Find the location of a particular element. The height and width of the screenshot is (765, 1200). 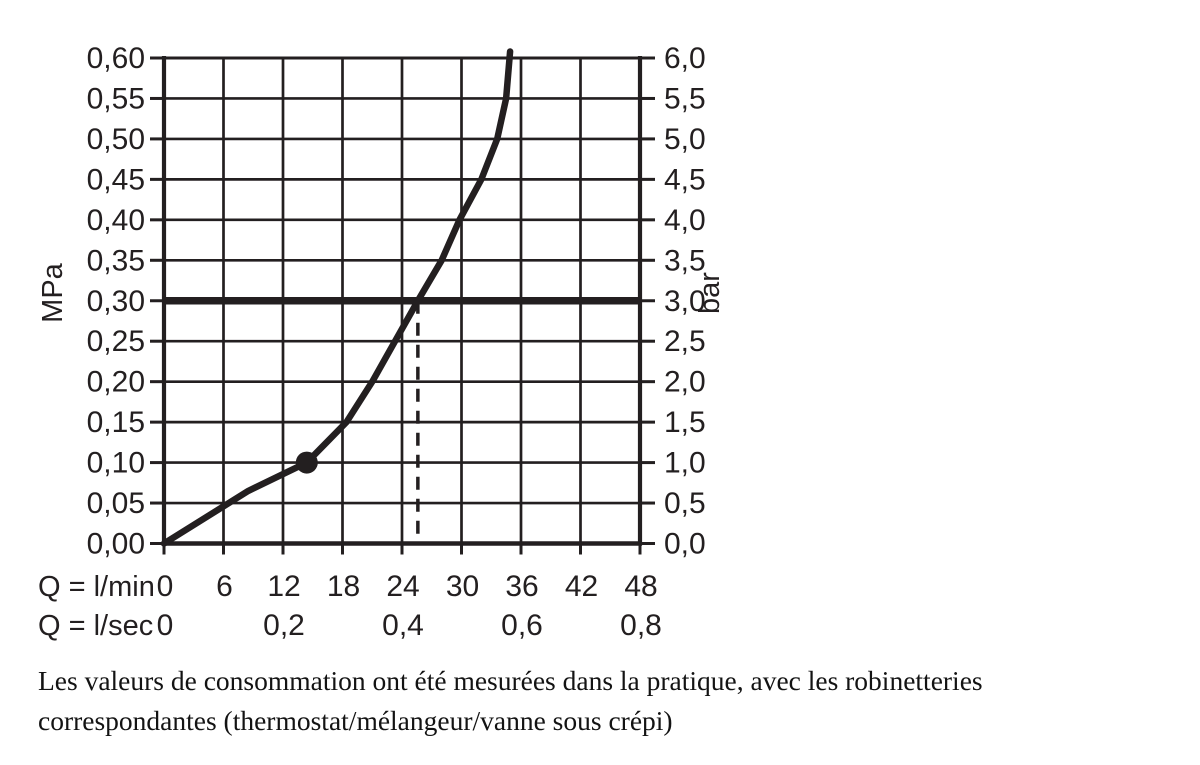

x-tick-label-lmin: 6 is located at coordinates (224, 586).